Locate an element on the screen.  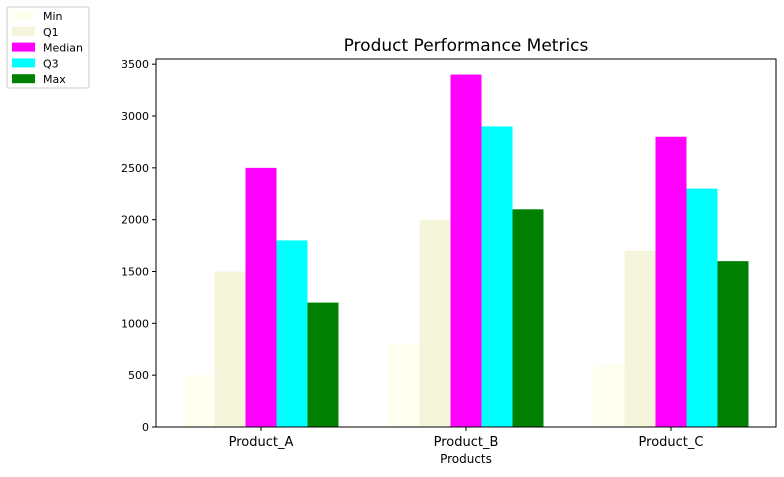
y-axis: 0 500 1000 1500 2000 2500 3000 3500 is located at coordinates (138, 246).